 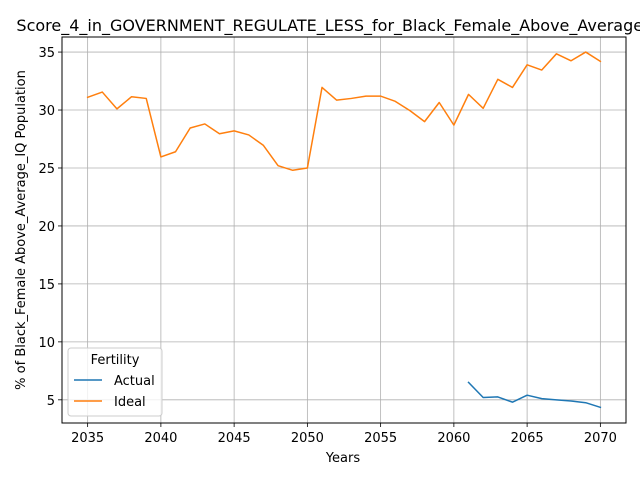 What do you see at coordinates (134, 381) in the screenshot?
I see `legend-label-actual: Actual` at bounding box center [134, 381].